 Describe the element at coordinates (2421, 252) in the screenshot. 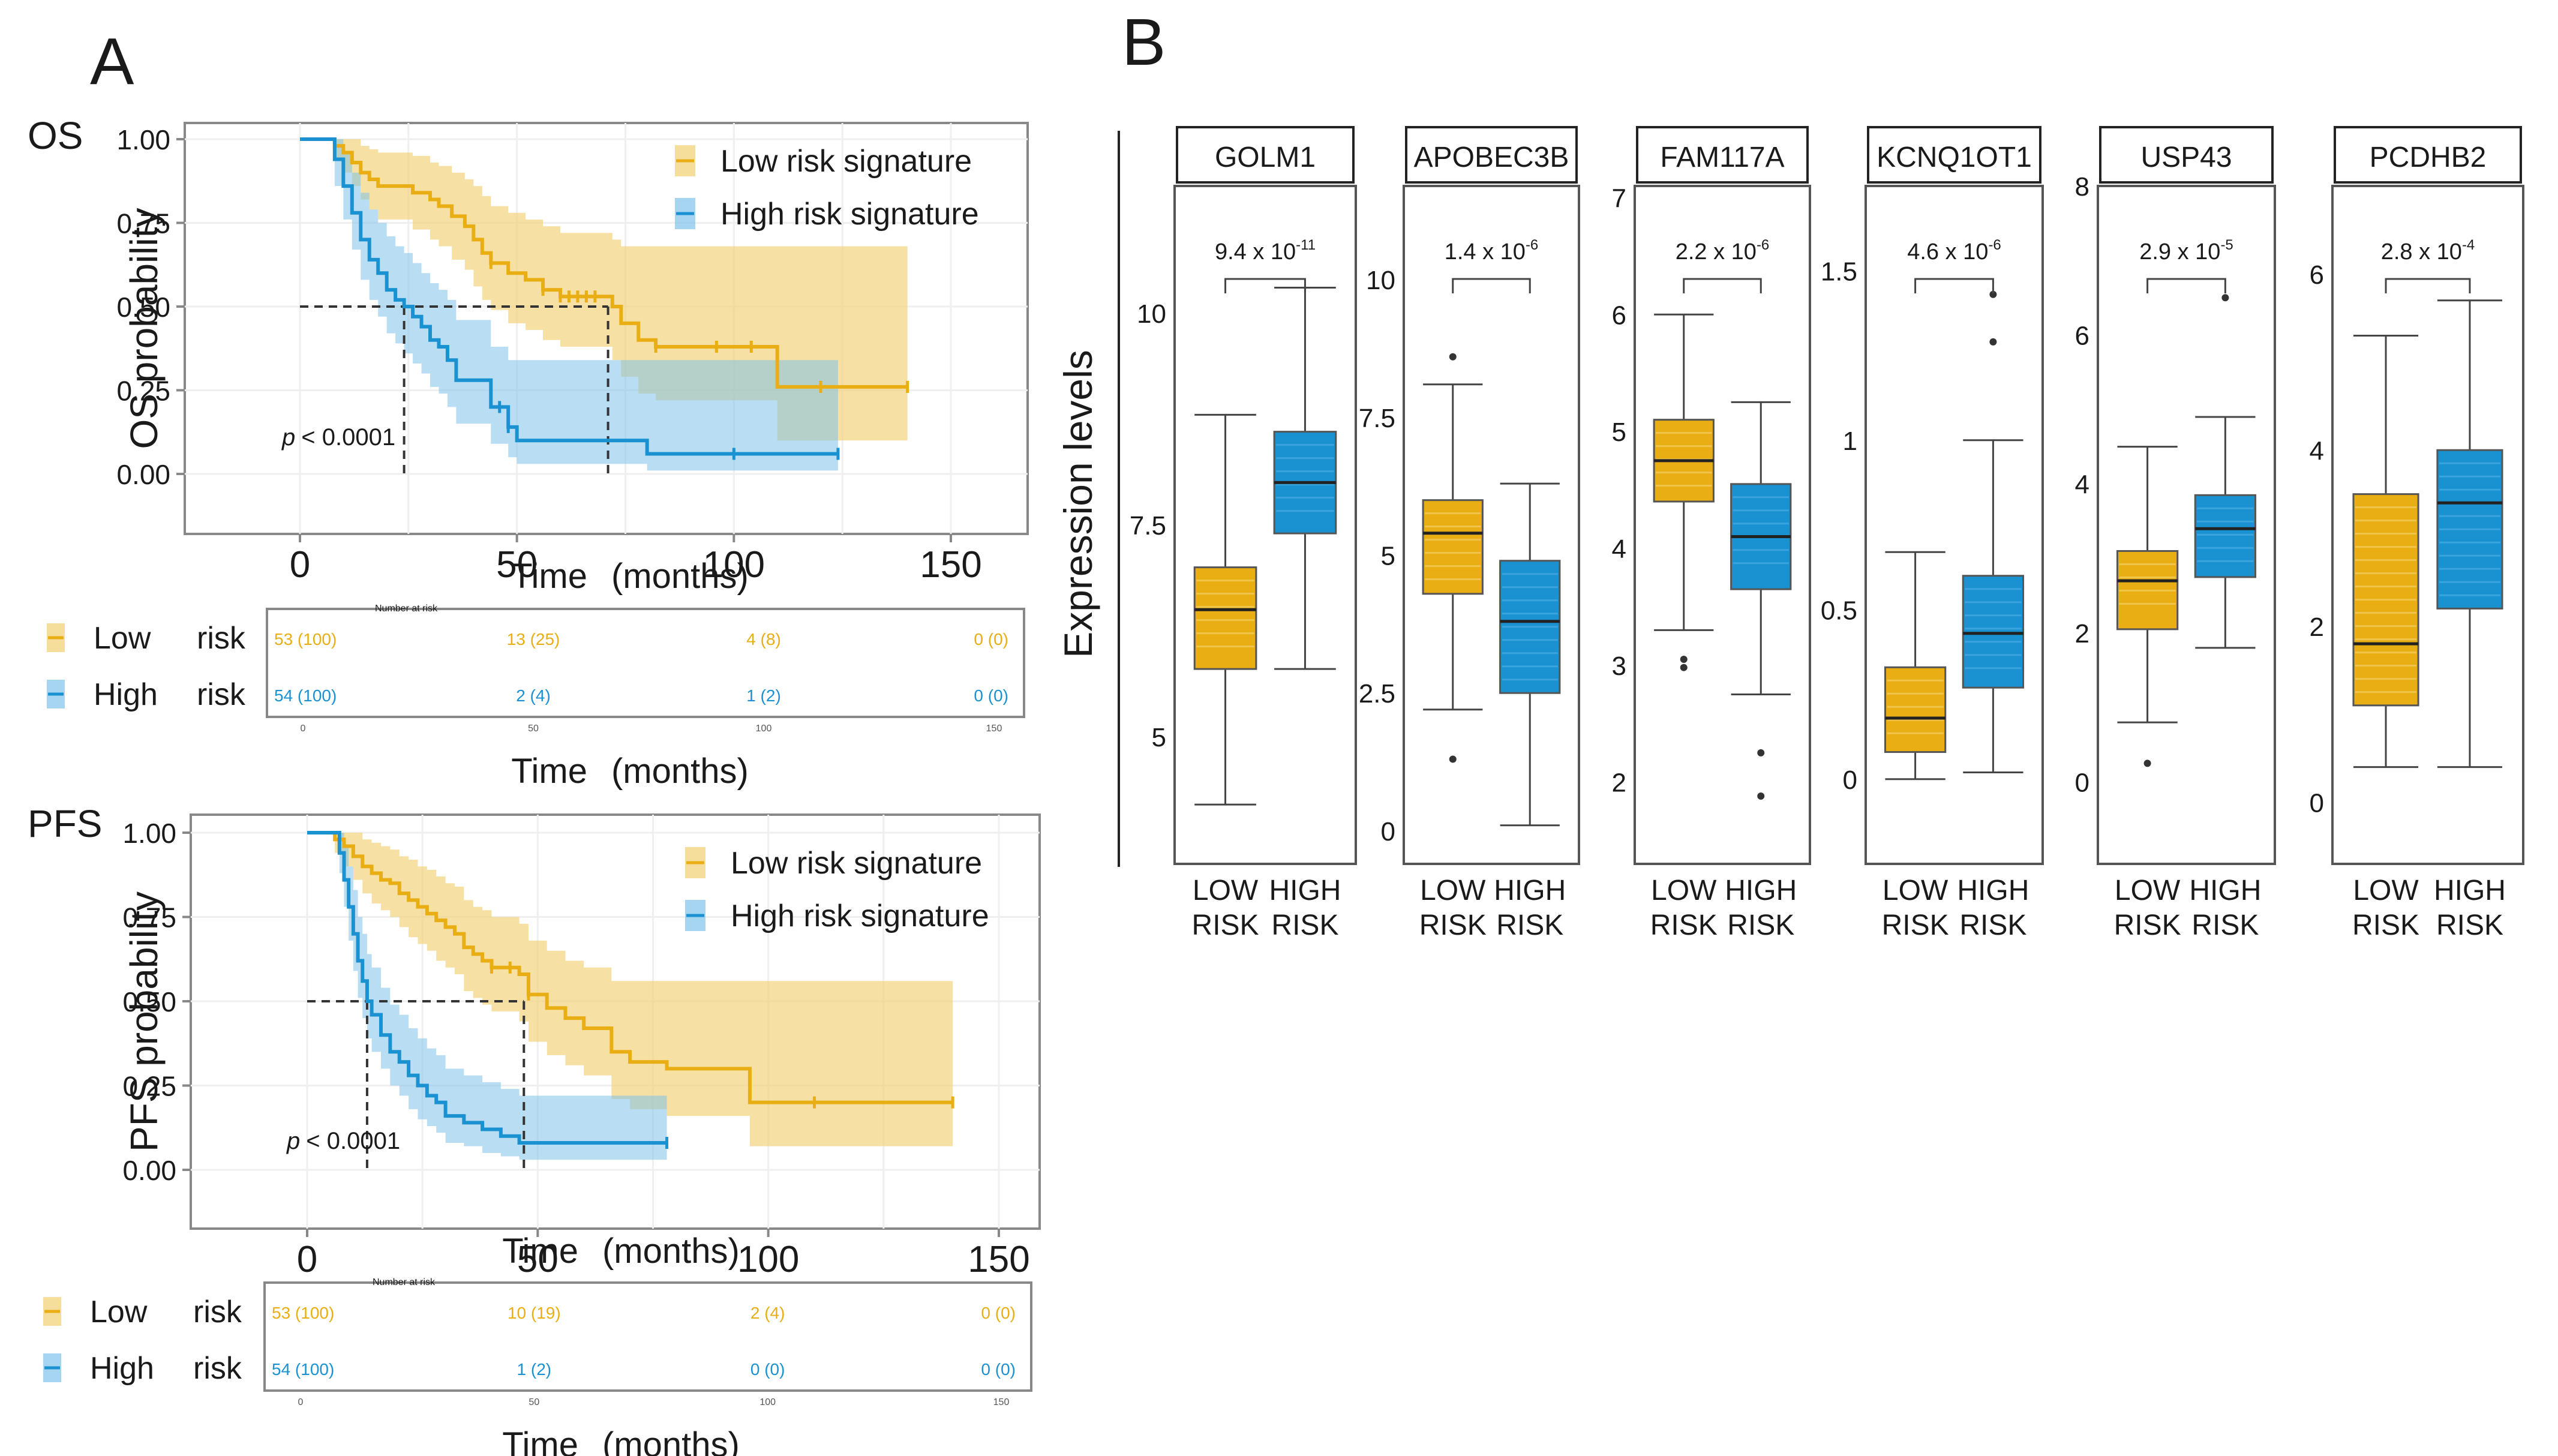

I see `p-value-base: 2.8 x 10` at that location.